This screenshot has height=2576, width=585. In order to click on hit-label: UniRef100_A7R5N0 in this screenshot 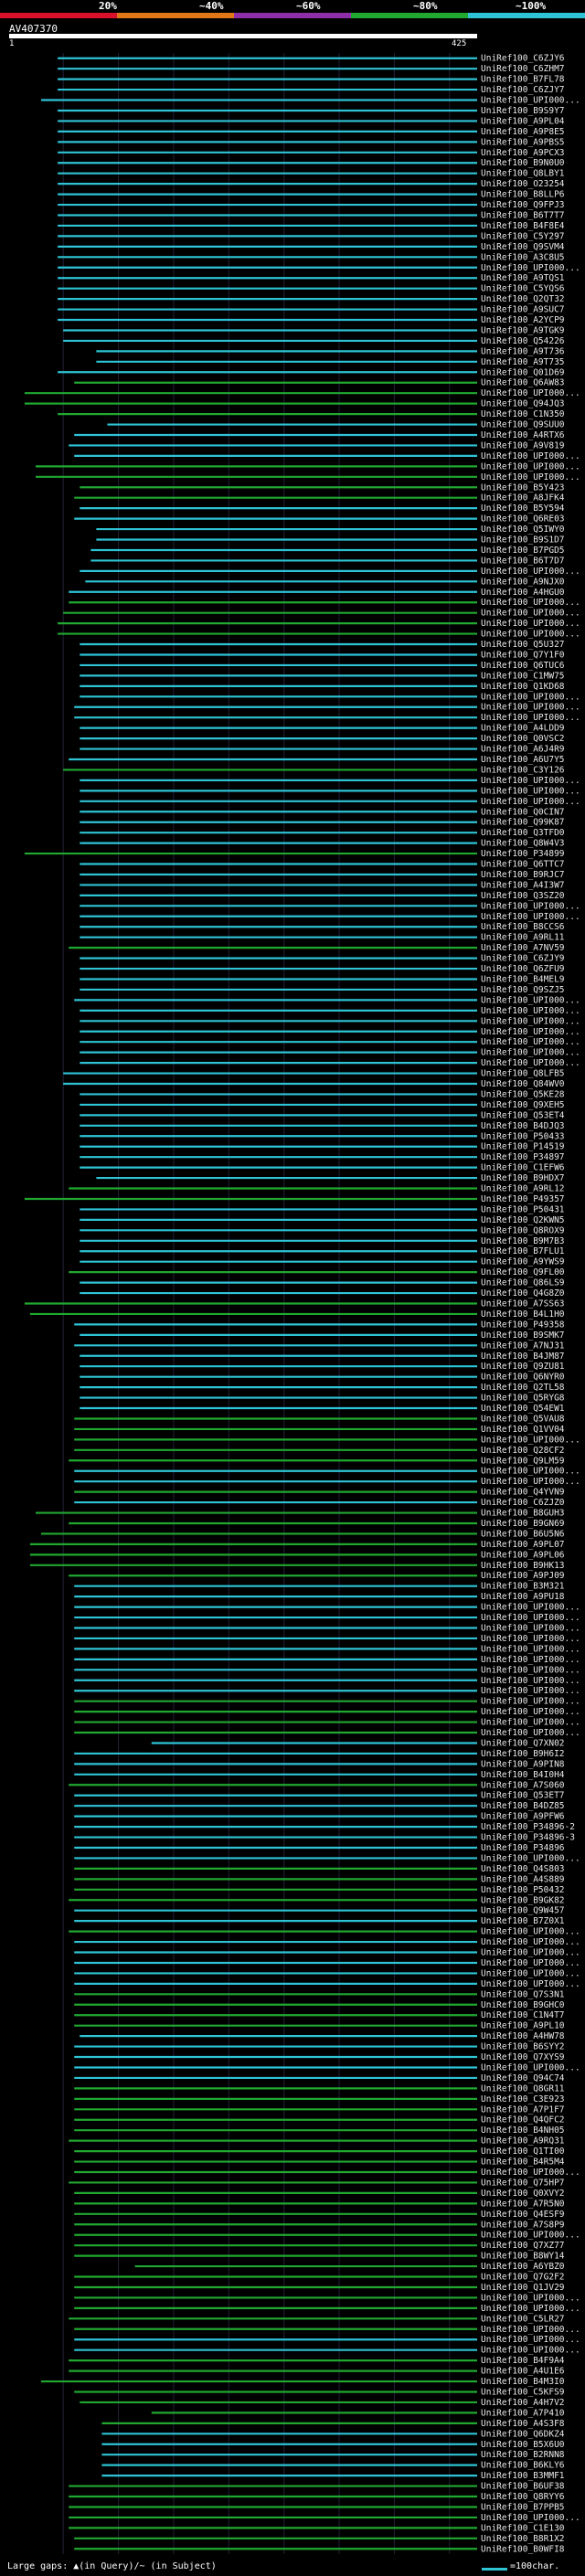, I will do `click(523, 2204)`.